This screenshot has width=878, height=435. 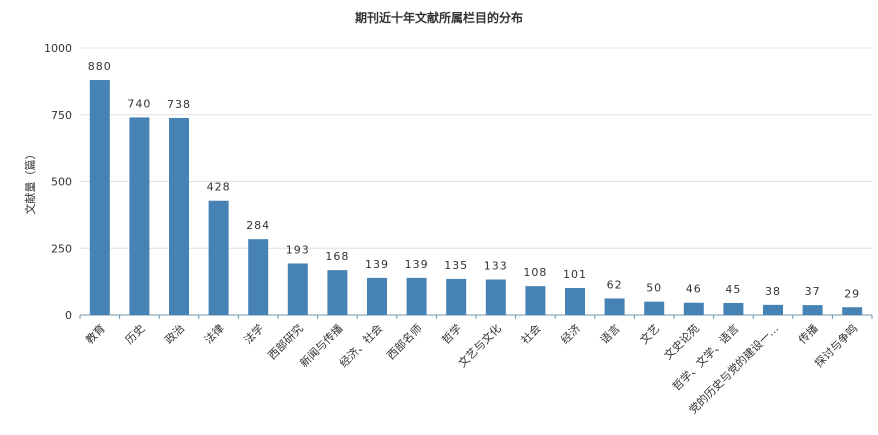 I want to click on x-tick-label: 教育, so click(x=94, y=333).